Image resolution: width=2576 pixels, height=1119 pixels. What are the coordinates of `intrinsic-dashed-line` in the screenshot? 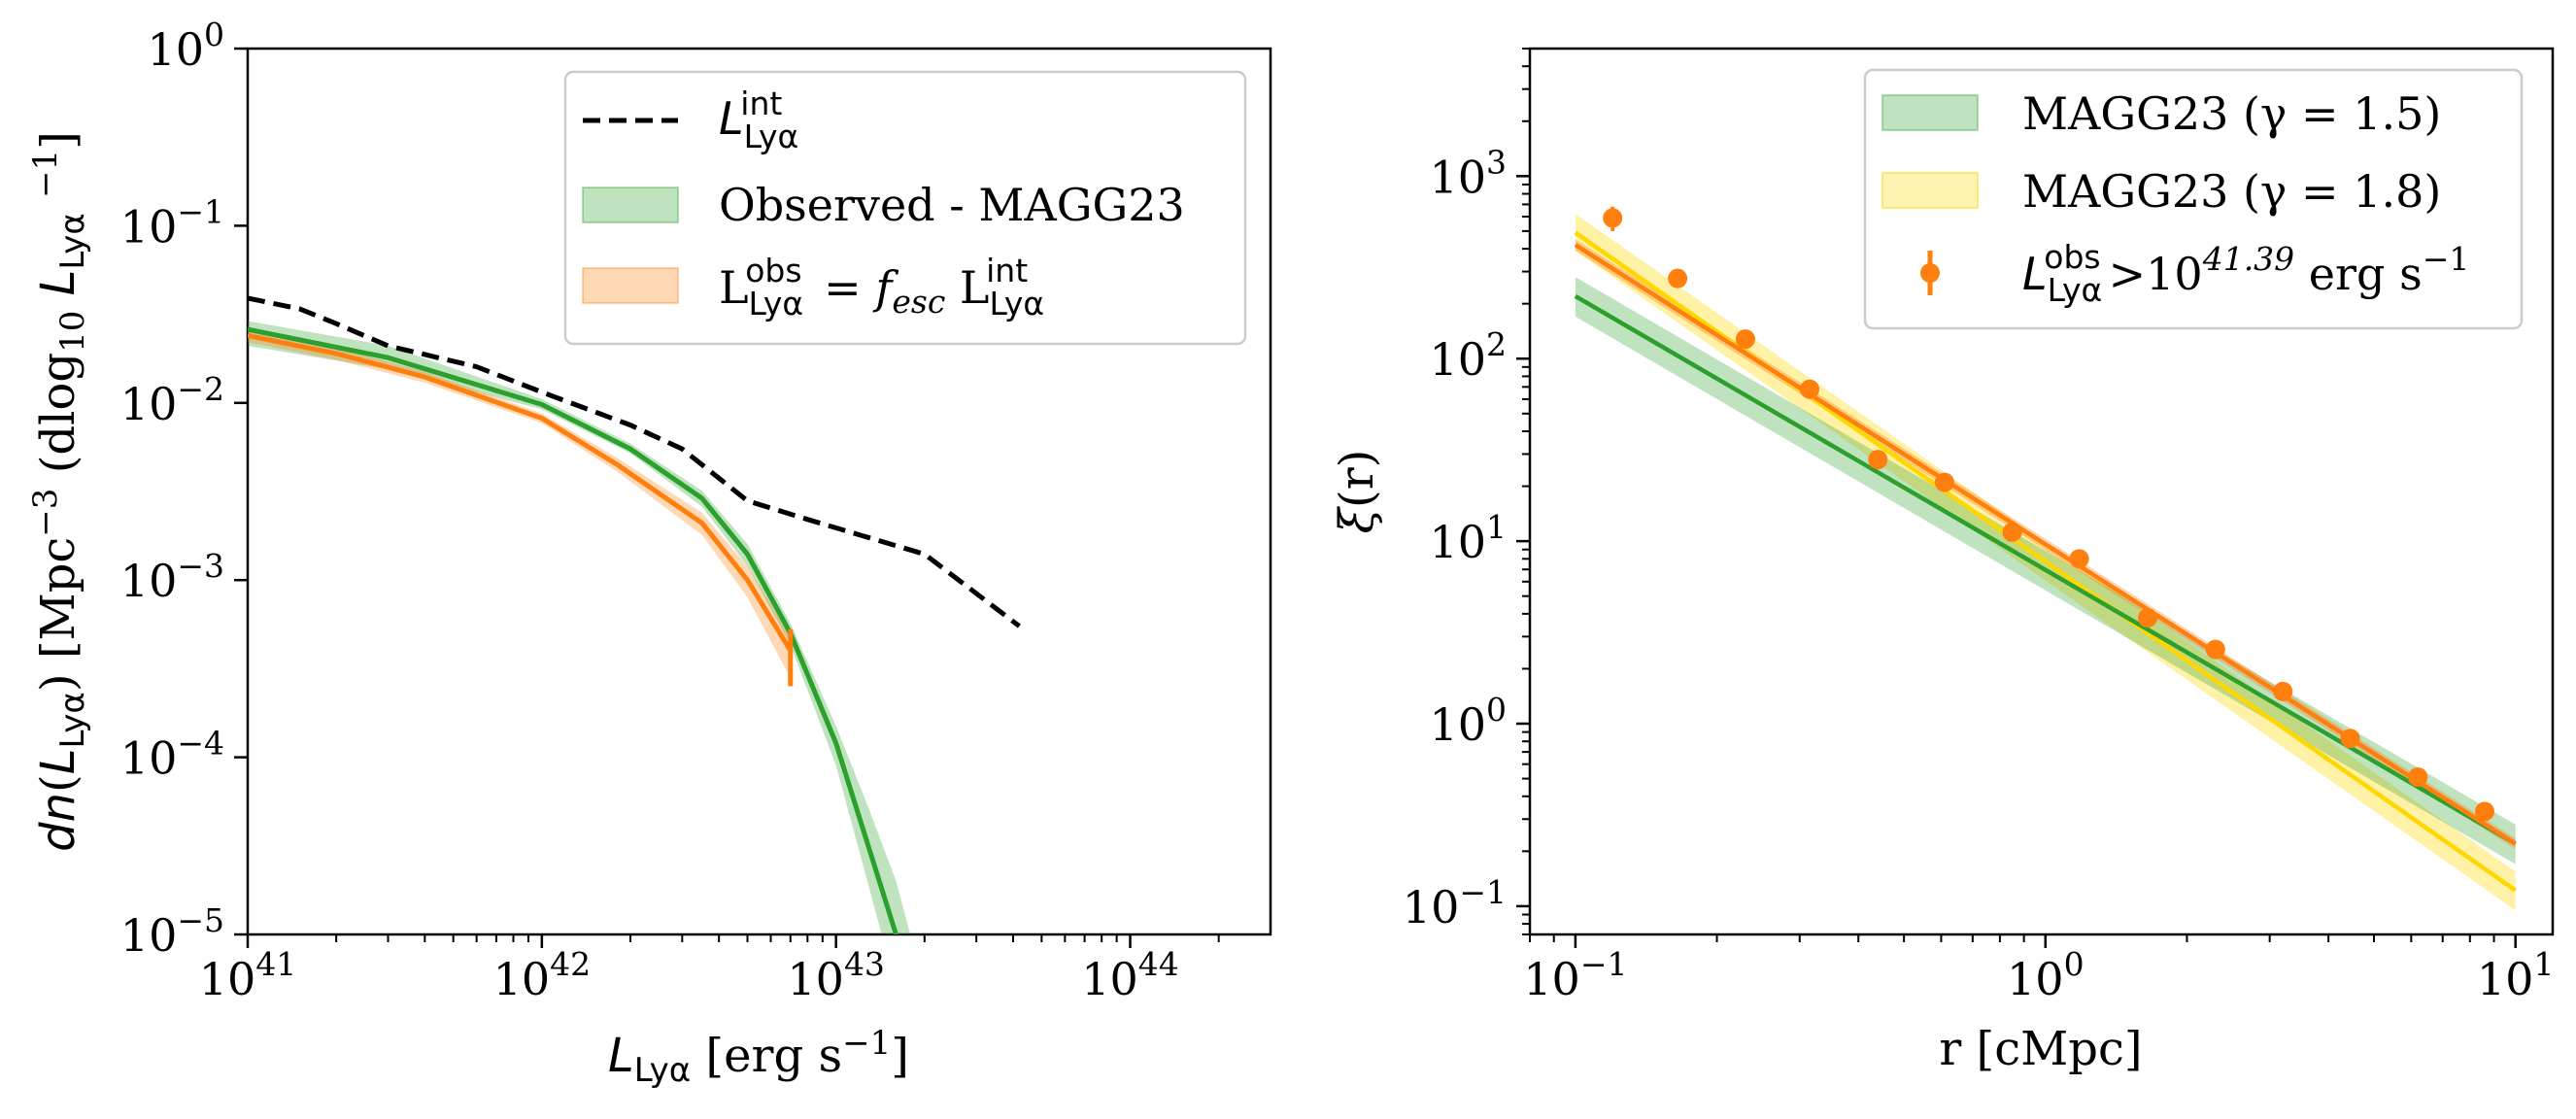 It's located at (634, 461).